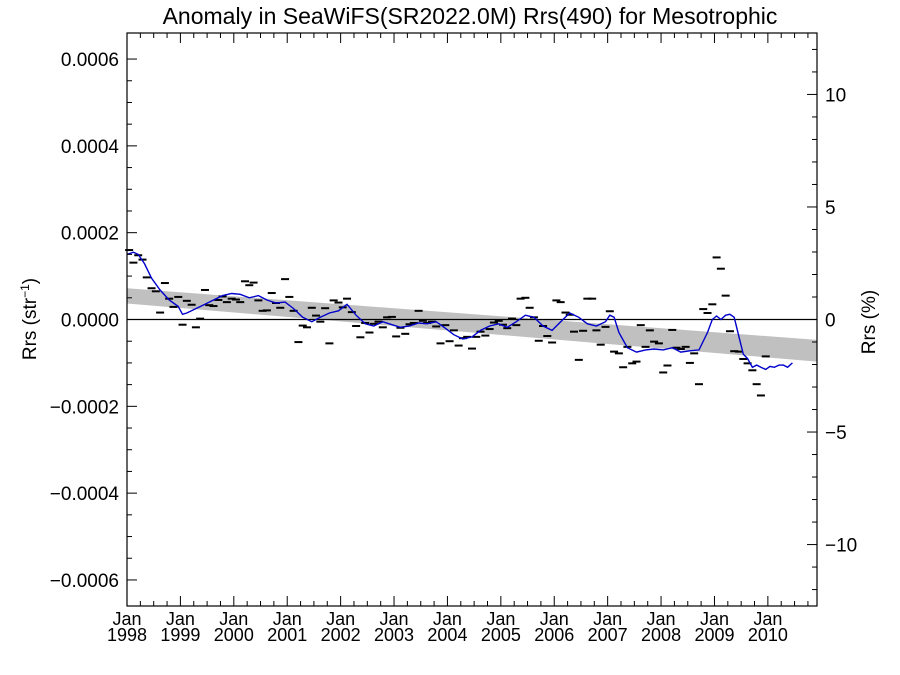 This screenshot has height=675, width=900. Describe the element at coordinates (501, 635) in the screenshot. I see `x-tick-year-label: 2005` at that location.